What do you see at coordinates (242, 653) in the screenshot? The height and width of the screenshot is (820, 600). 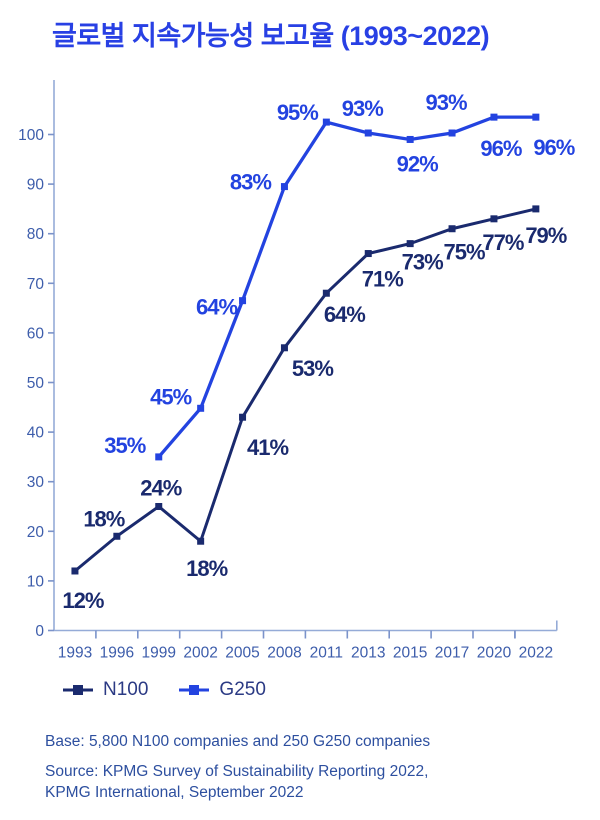 I see `x-axis-year-label: 2005` at bounding box center [242, 653].